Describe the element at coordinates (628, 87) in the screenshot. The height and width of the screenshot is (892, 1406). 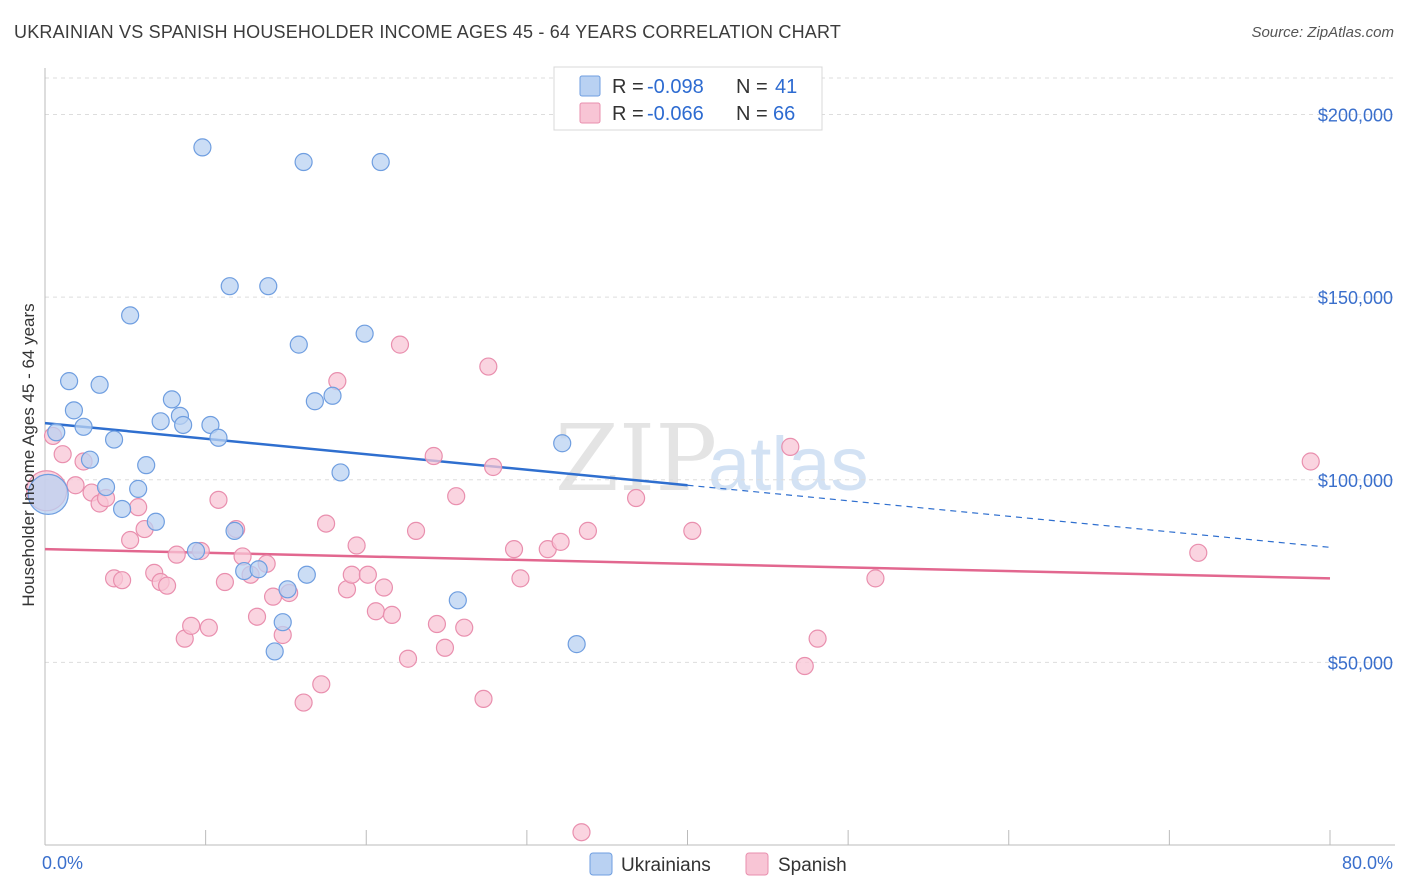
I see `legend-r-label-blue: R =` at that location.